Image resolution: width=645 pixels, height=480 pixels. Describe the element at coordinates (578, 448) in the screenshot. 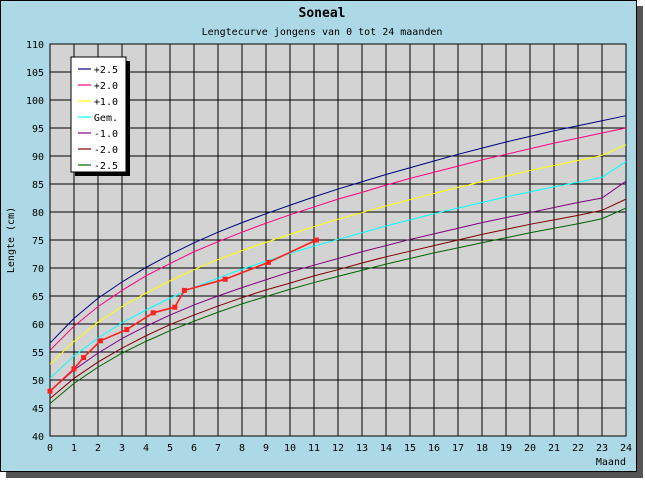

I see `x-tick-label: 22` at that location.